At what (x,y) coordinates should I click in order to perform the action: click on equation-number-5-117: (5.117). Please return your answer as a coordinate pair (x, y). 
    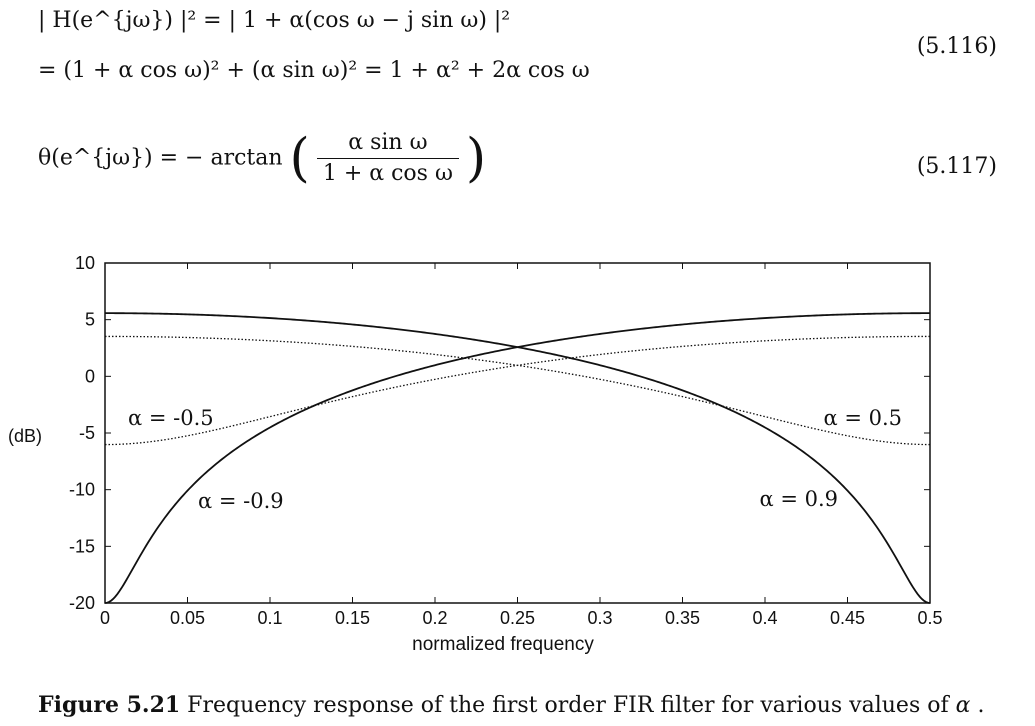
    Looking at the image, I should click on (956, 166).